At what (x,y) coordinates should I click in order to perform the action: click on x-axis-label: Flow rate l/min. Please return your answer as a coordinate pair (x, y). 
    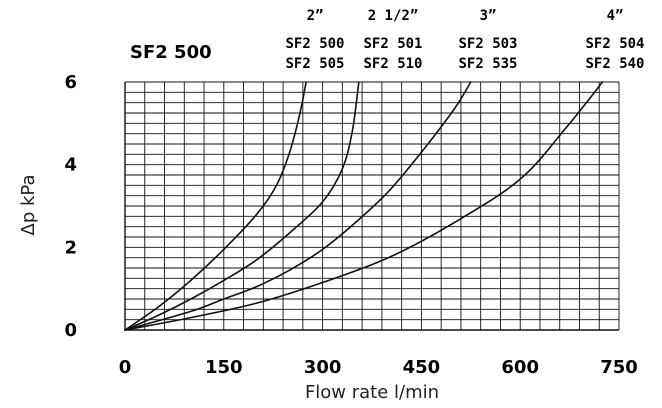
    Looking at the image, I should click on (372, 392).